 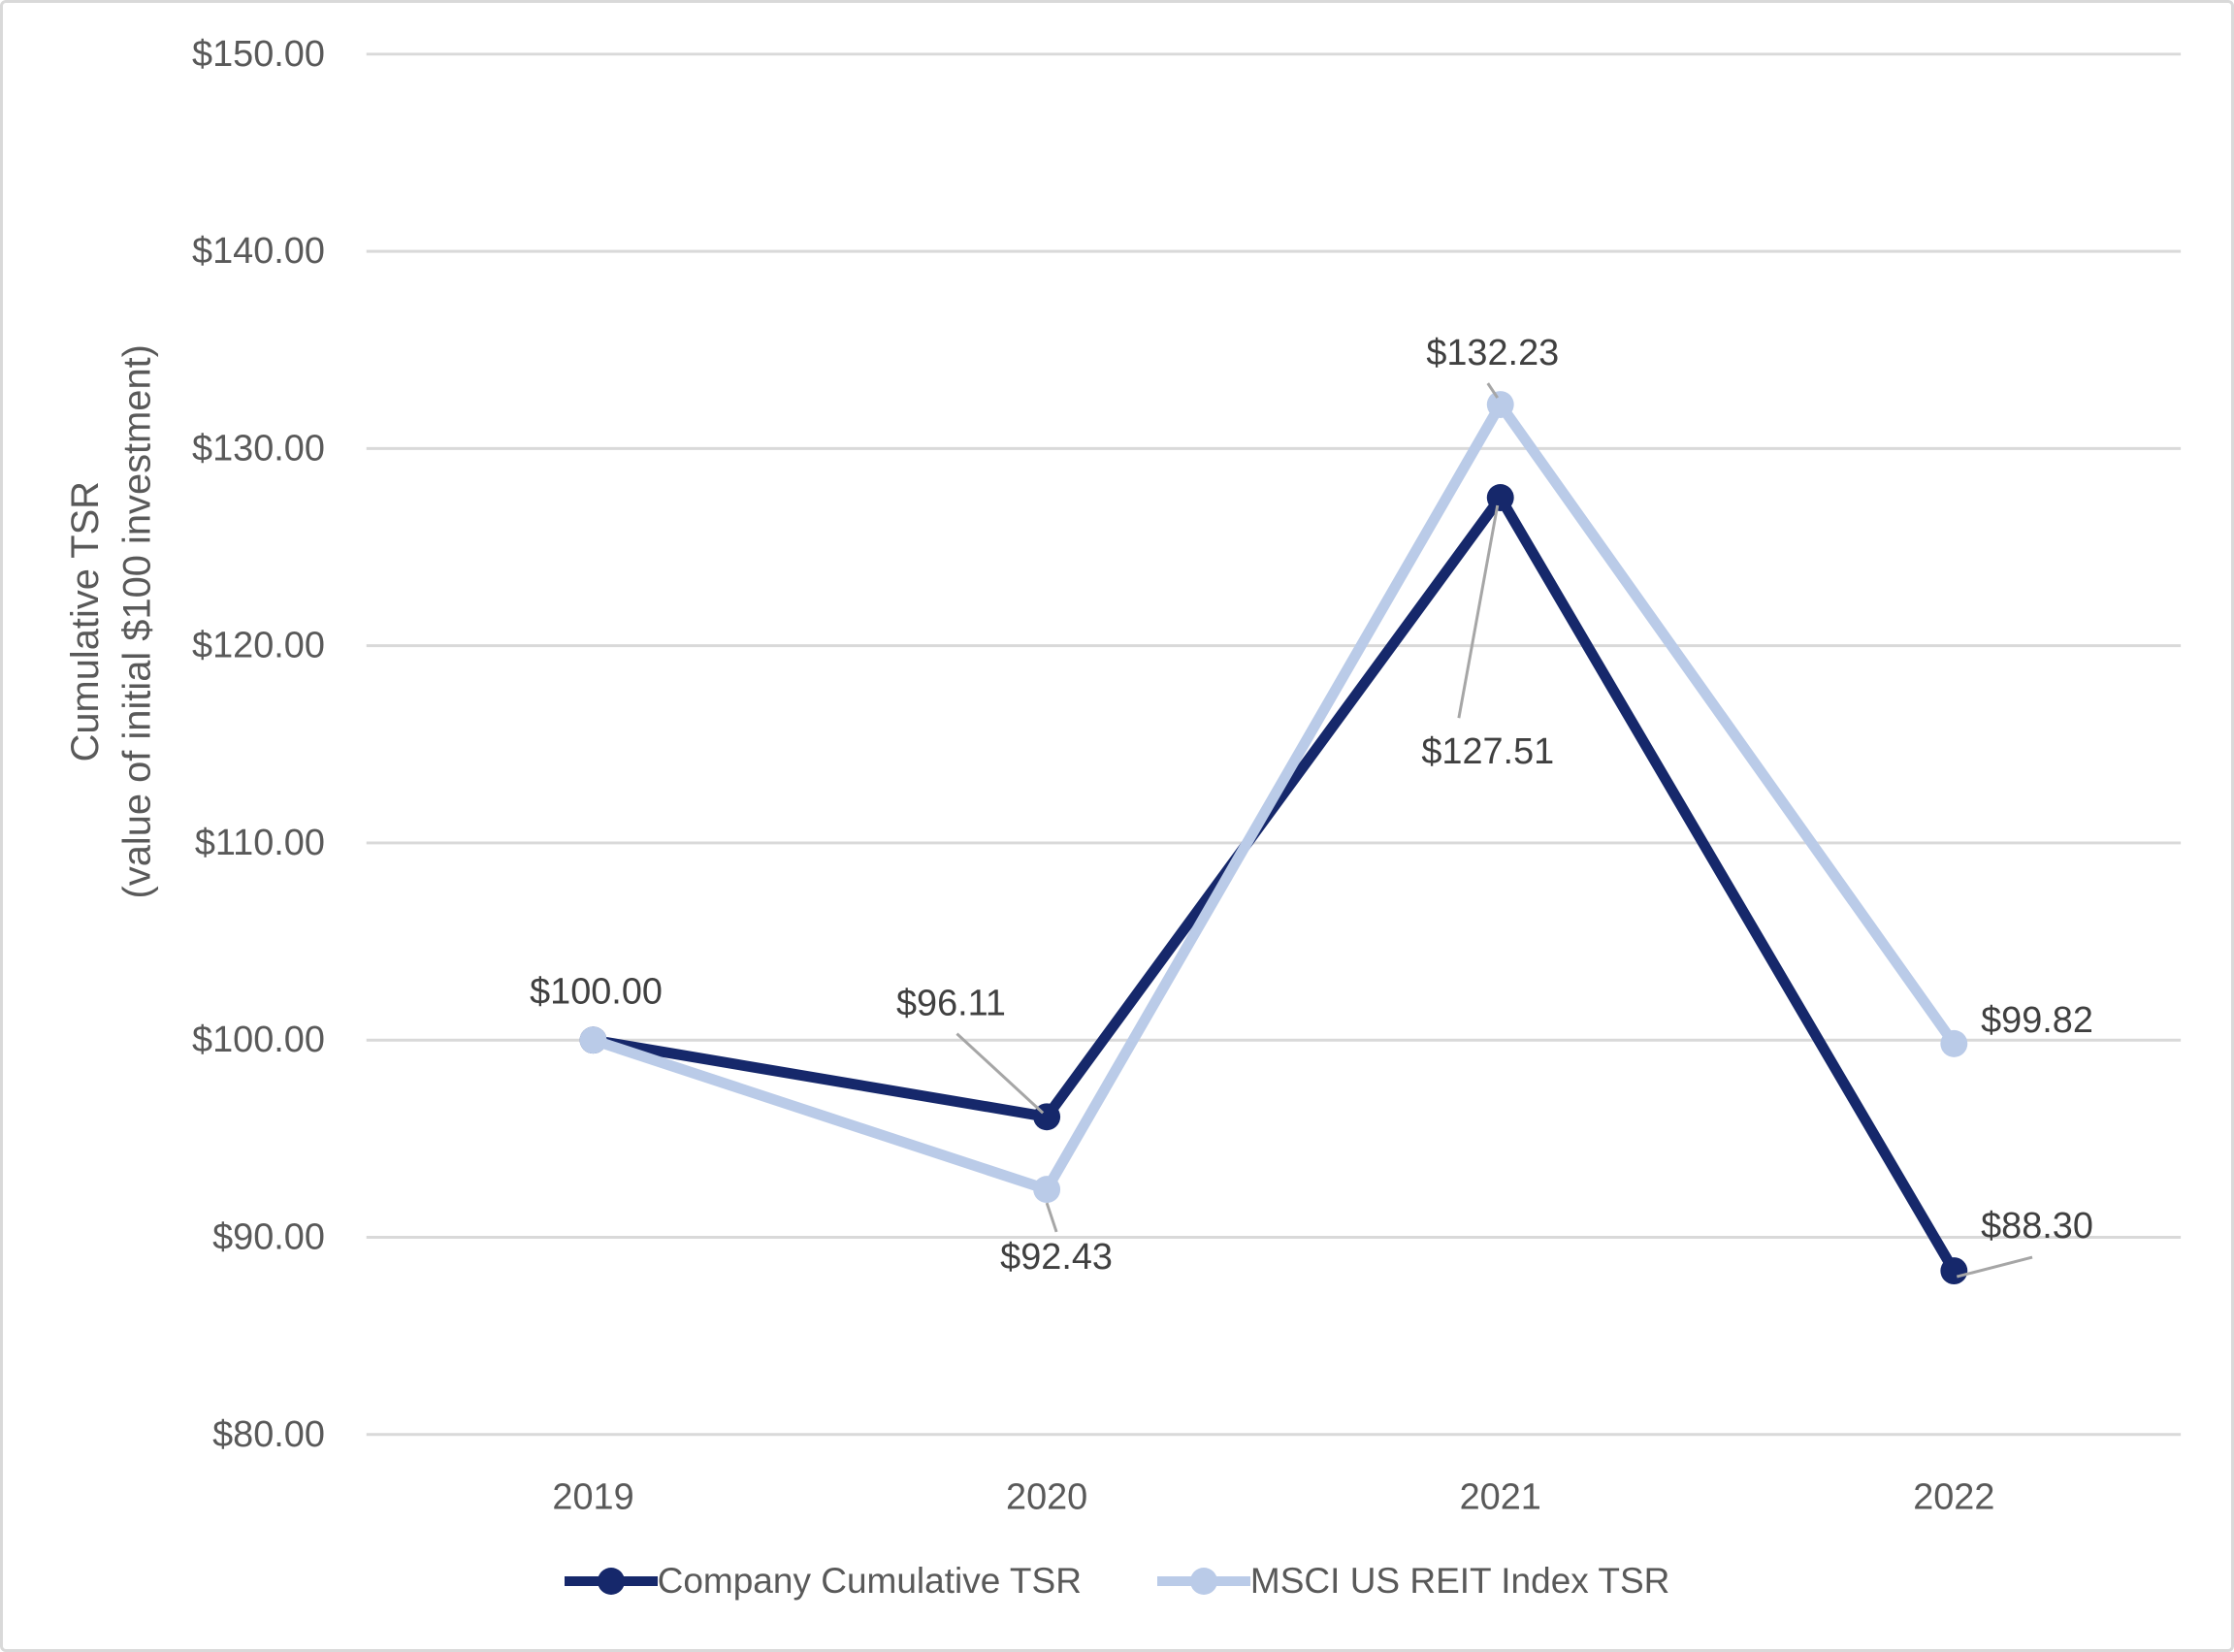 I want to click on x-tick-label: 2019, so click(x=593, y=1497).